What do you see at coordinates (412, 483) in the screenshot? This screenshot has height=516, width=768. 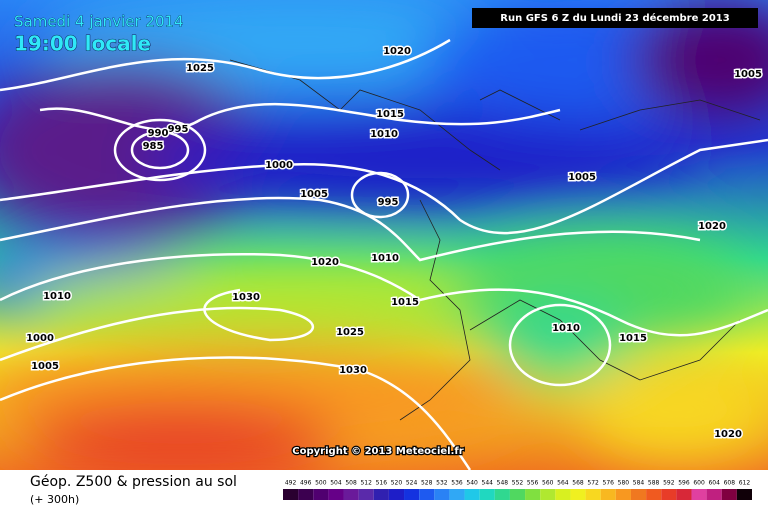 I see `legend-label: 524` at bounding box center [412, 483].